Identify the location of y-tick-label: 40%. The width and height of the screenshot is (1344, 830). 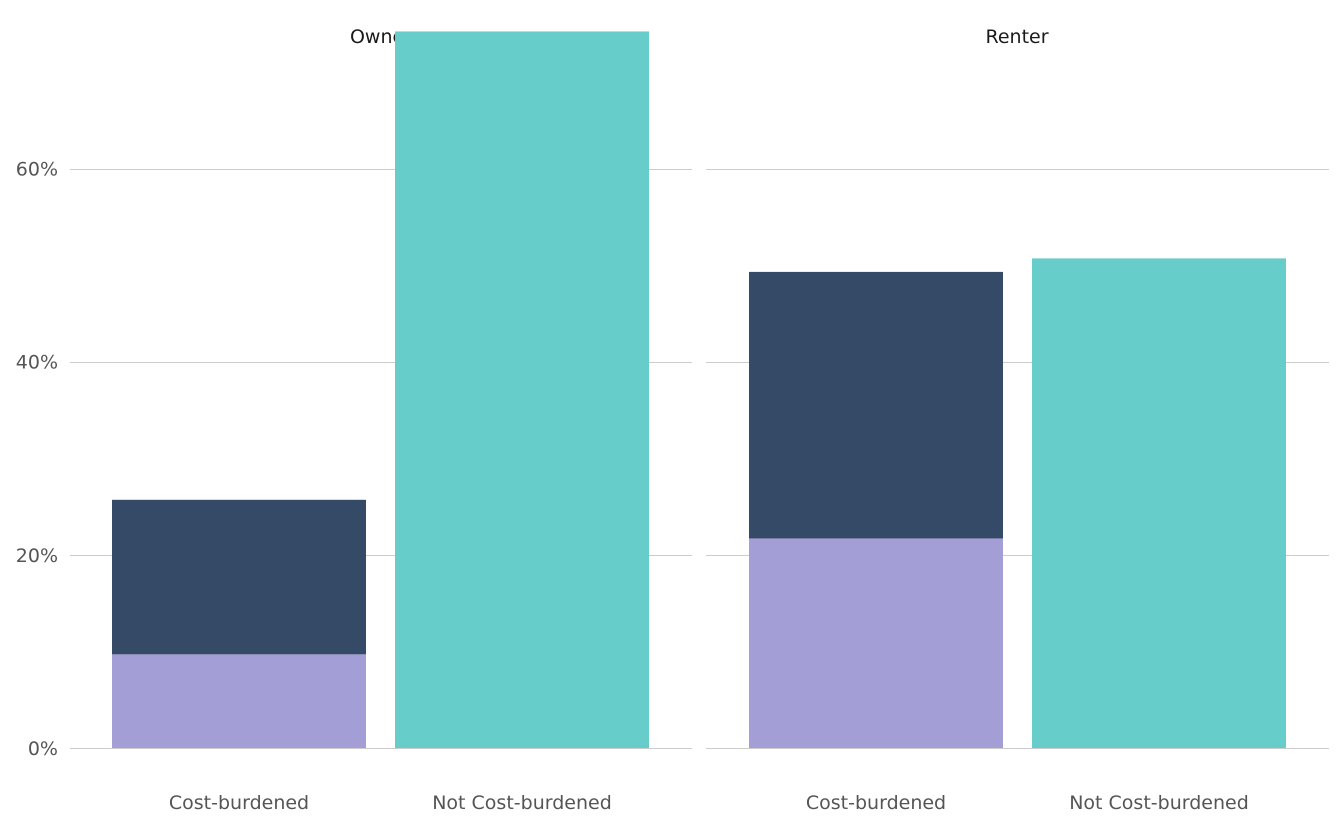
(37, 363).